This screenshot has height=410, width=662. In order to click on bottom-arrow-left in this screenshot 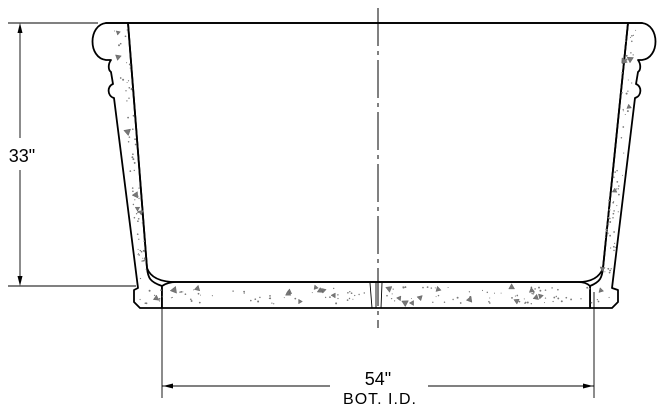, I will do `click(168, 386)`.